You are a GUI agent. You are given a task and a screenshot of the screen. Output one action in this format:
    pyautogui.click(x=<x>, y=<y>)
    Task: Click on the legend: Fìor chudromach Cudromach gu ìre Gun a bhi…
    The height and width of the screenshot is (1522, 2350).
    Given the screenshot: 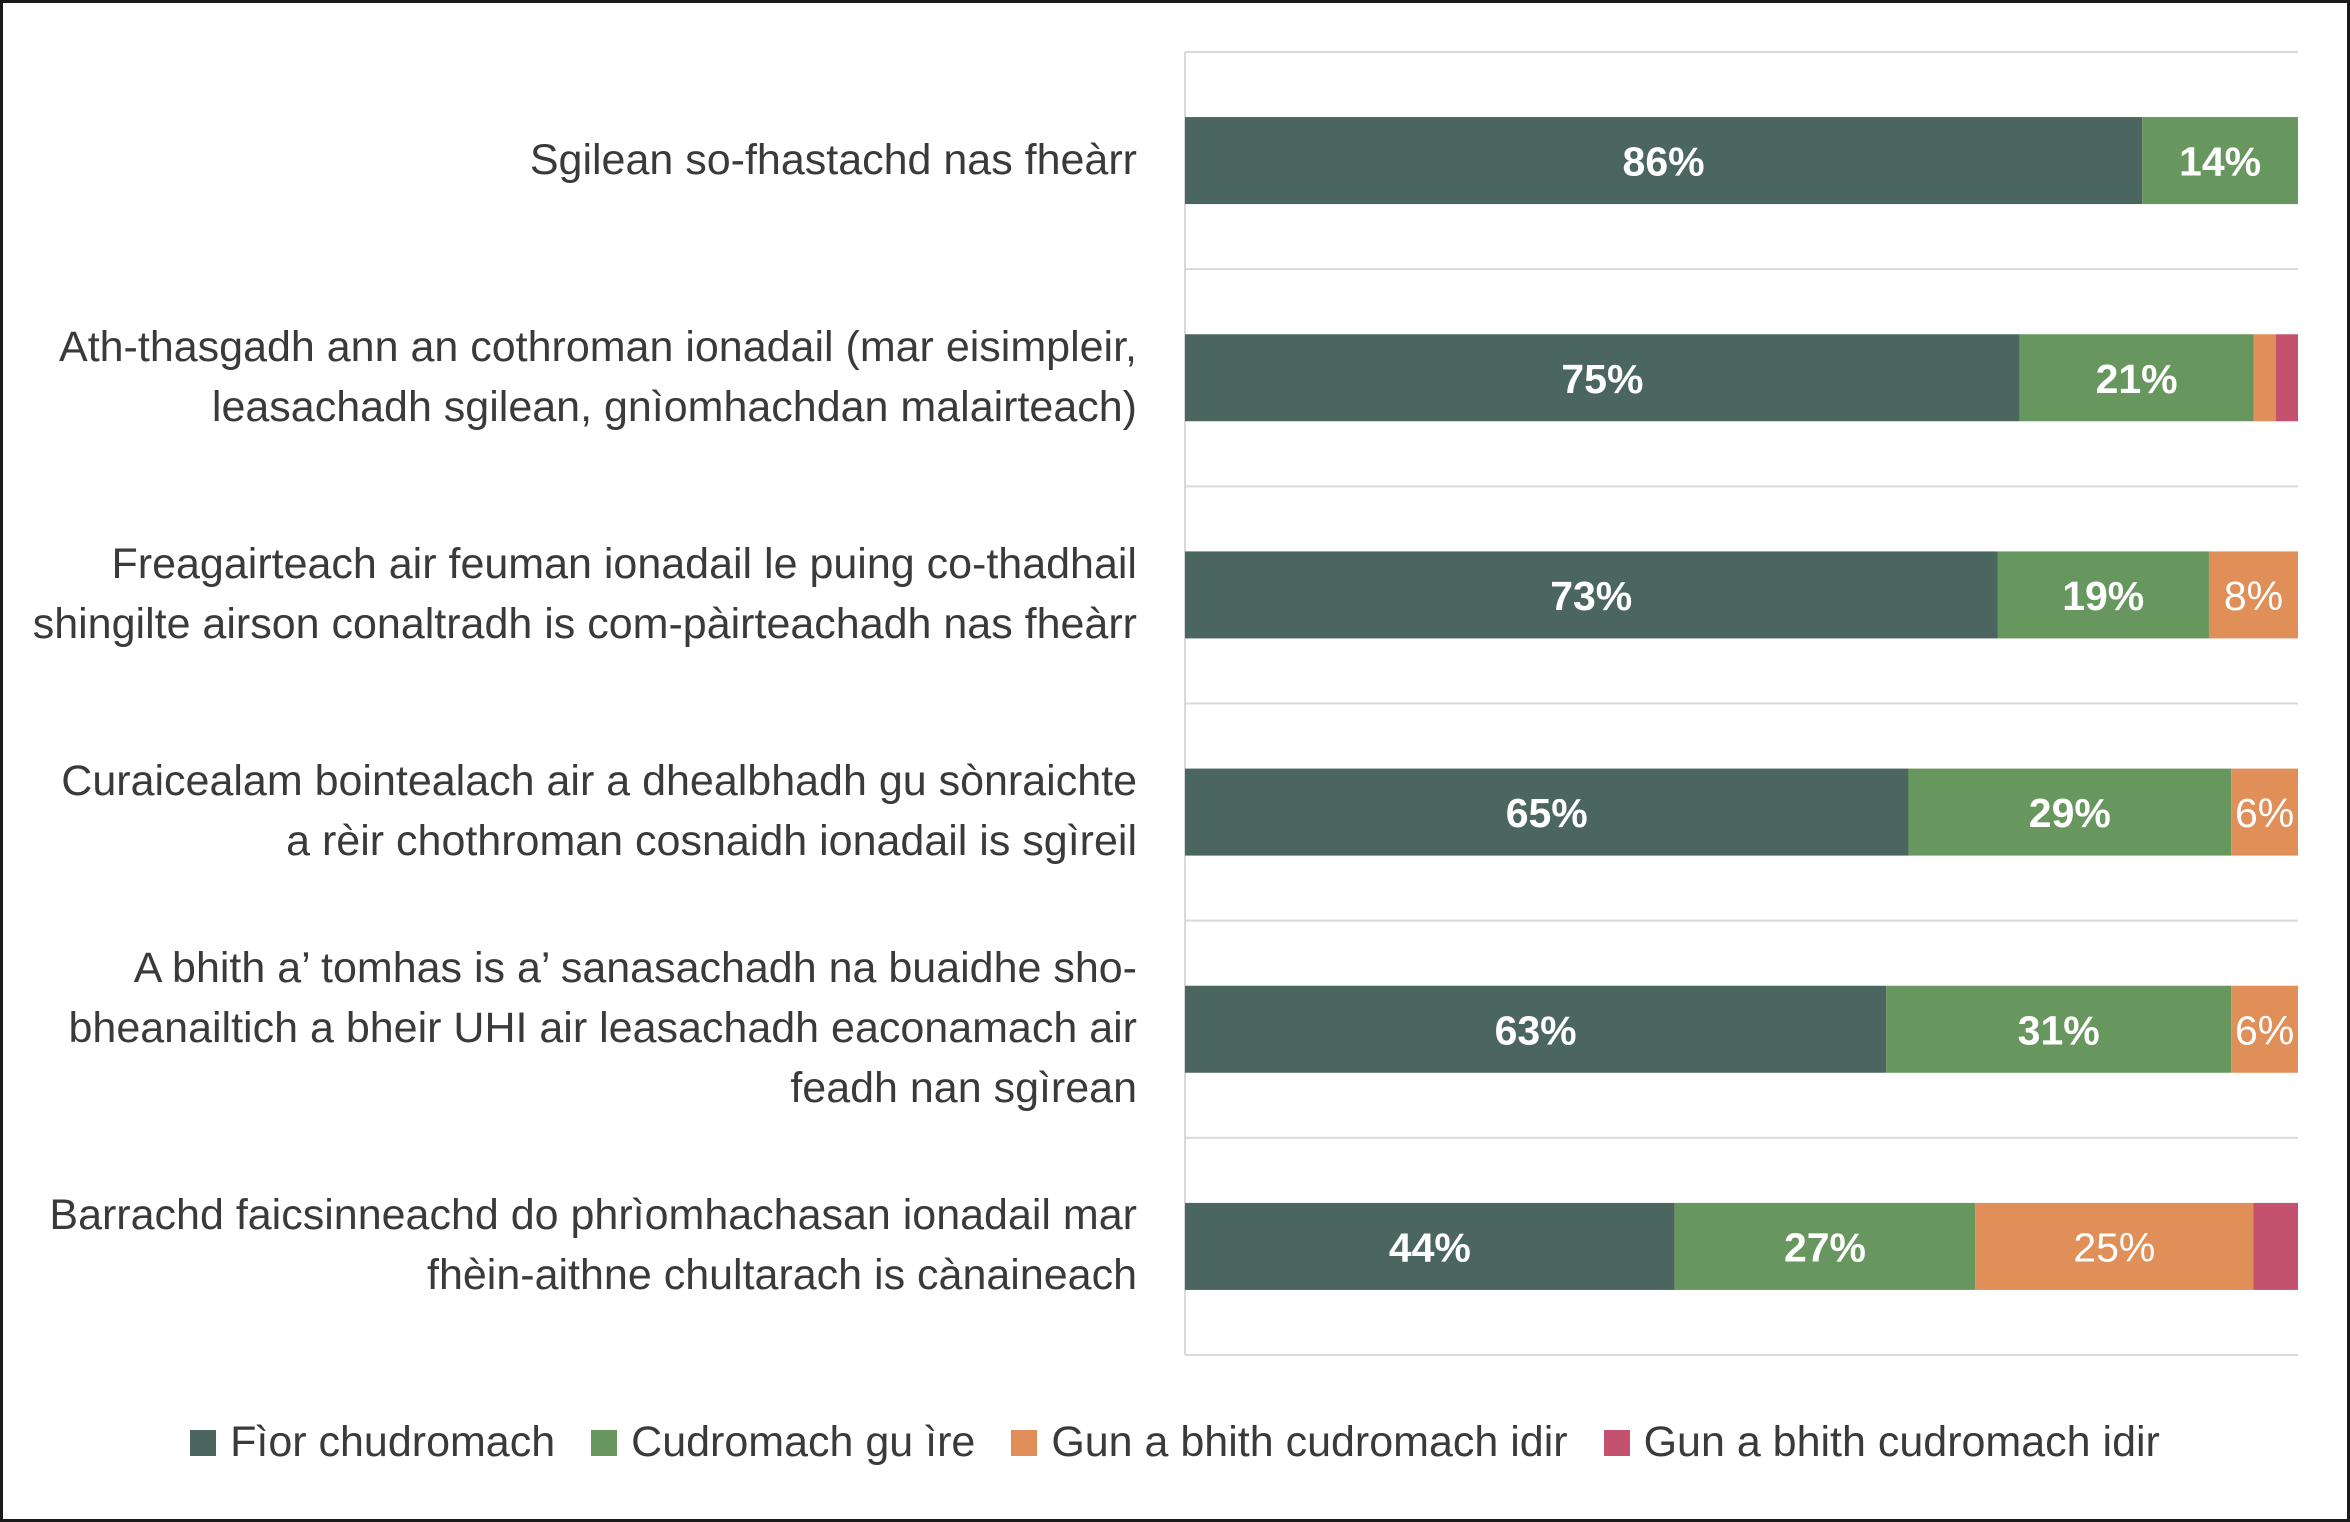 What is the action you would take?
    pyautogui.click(x=1175, y=1442)
    